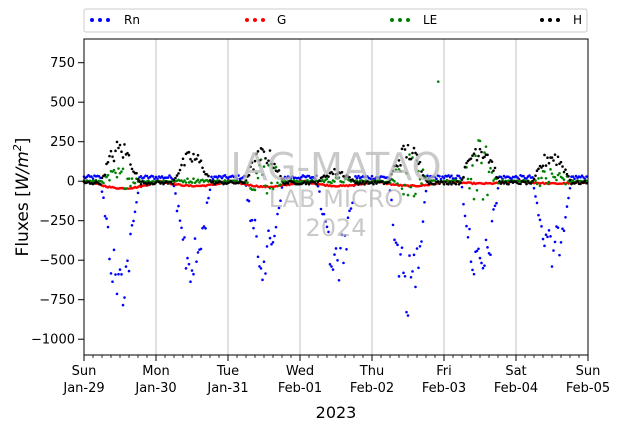 Image resolution: width=622 pixels, height=432 pixels. I want to click on y-tick-label: 500, so click(62, 103).